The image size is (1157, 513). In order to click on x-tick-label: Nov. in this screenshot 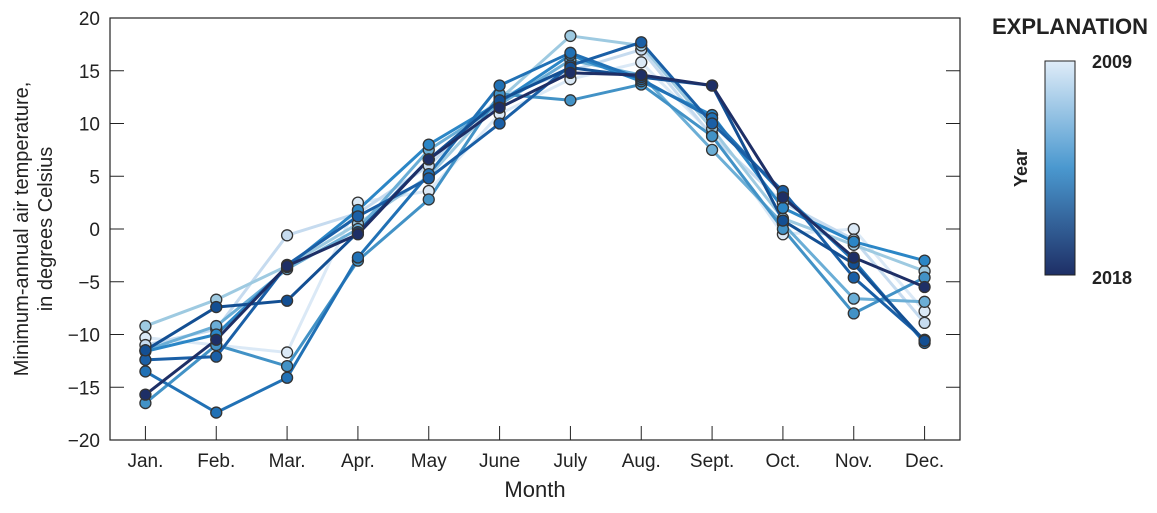, I will do `click(854, 461)`.